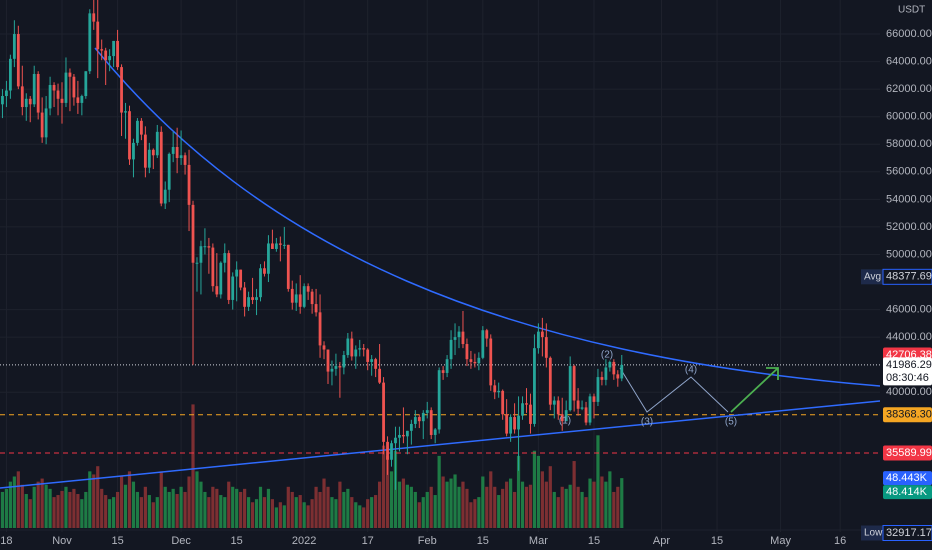 This screenshot has height=550, width=932. I want to click on x-tick-label: 2022, so click(304, 541).